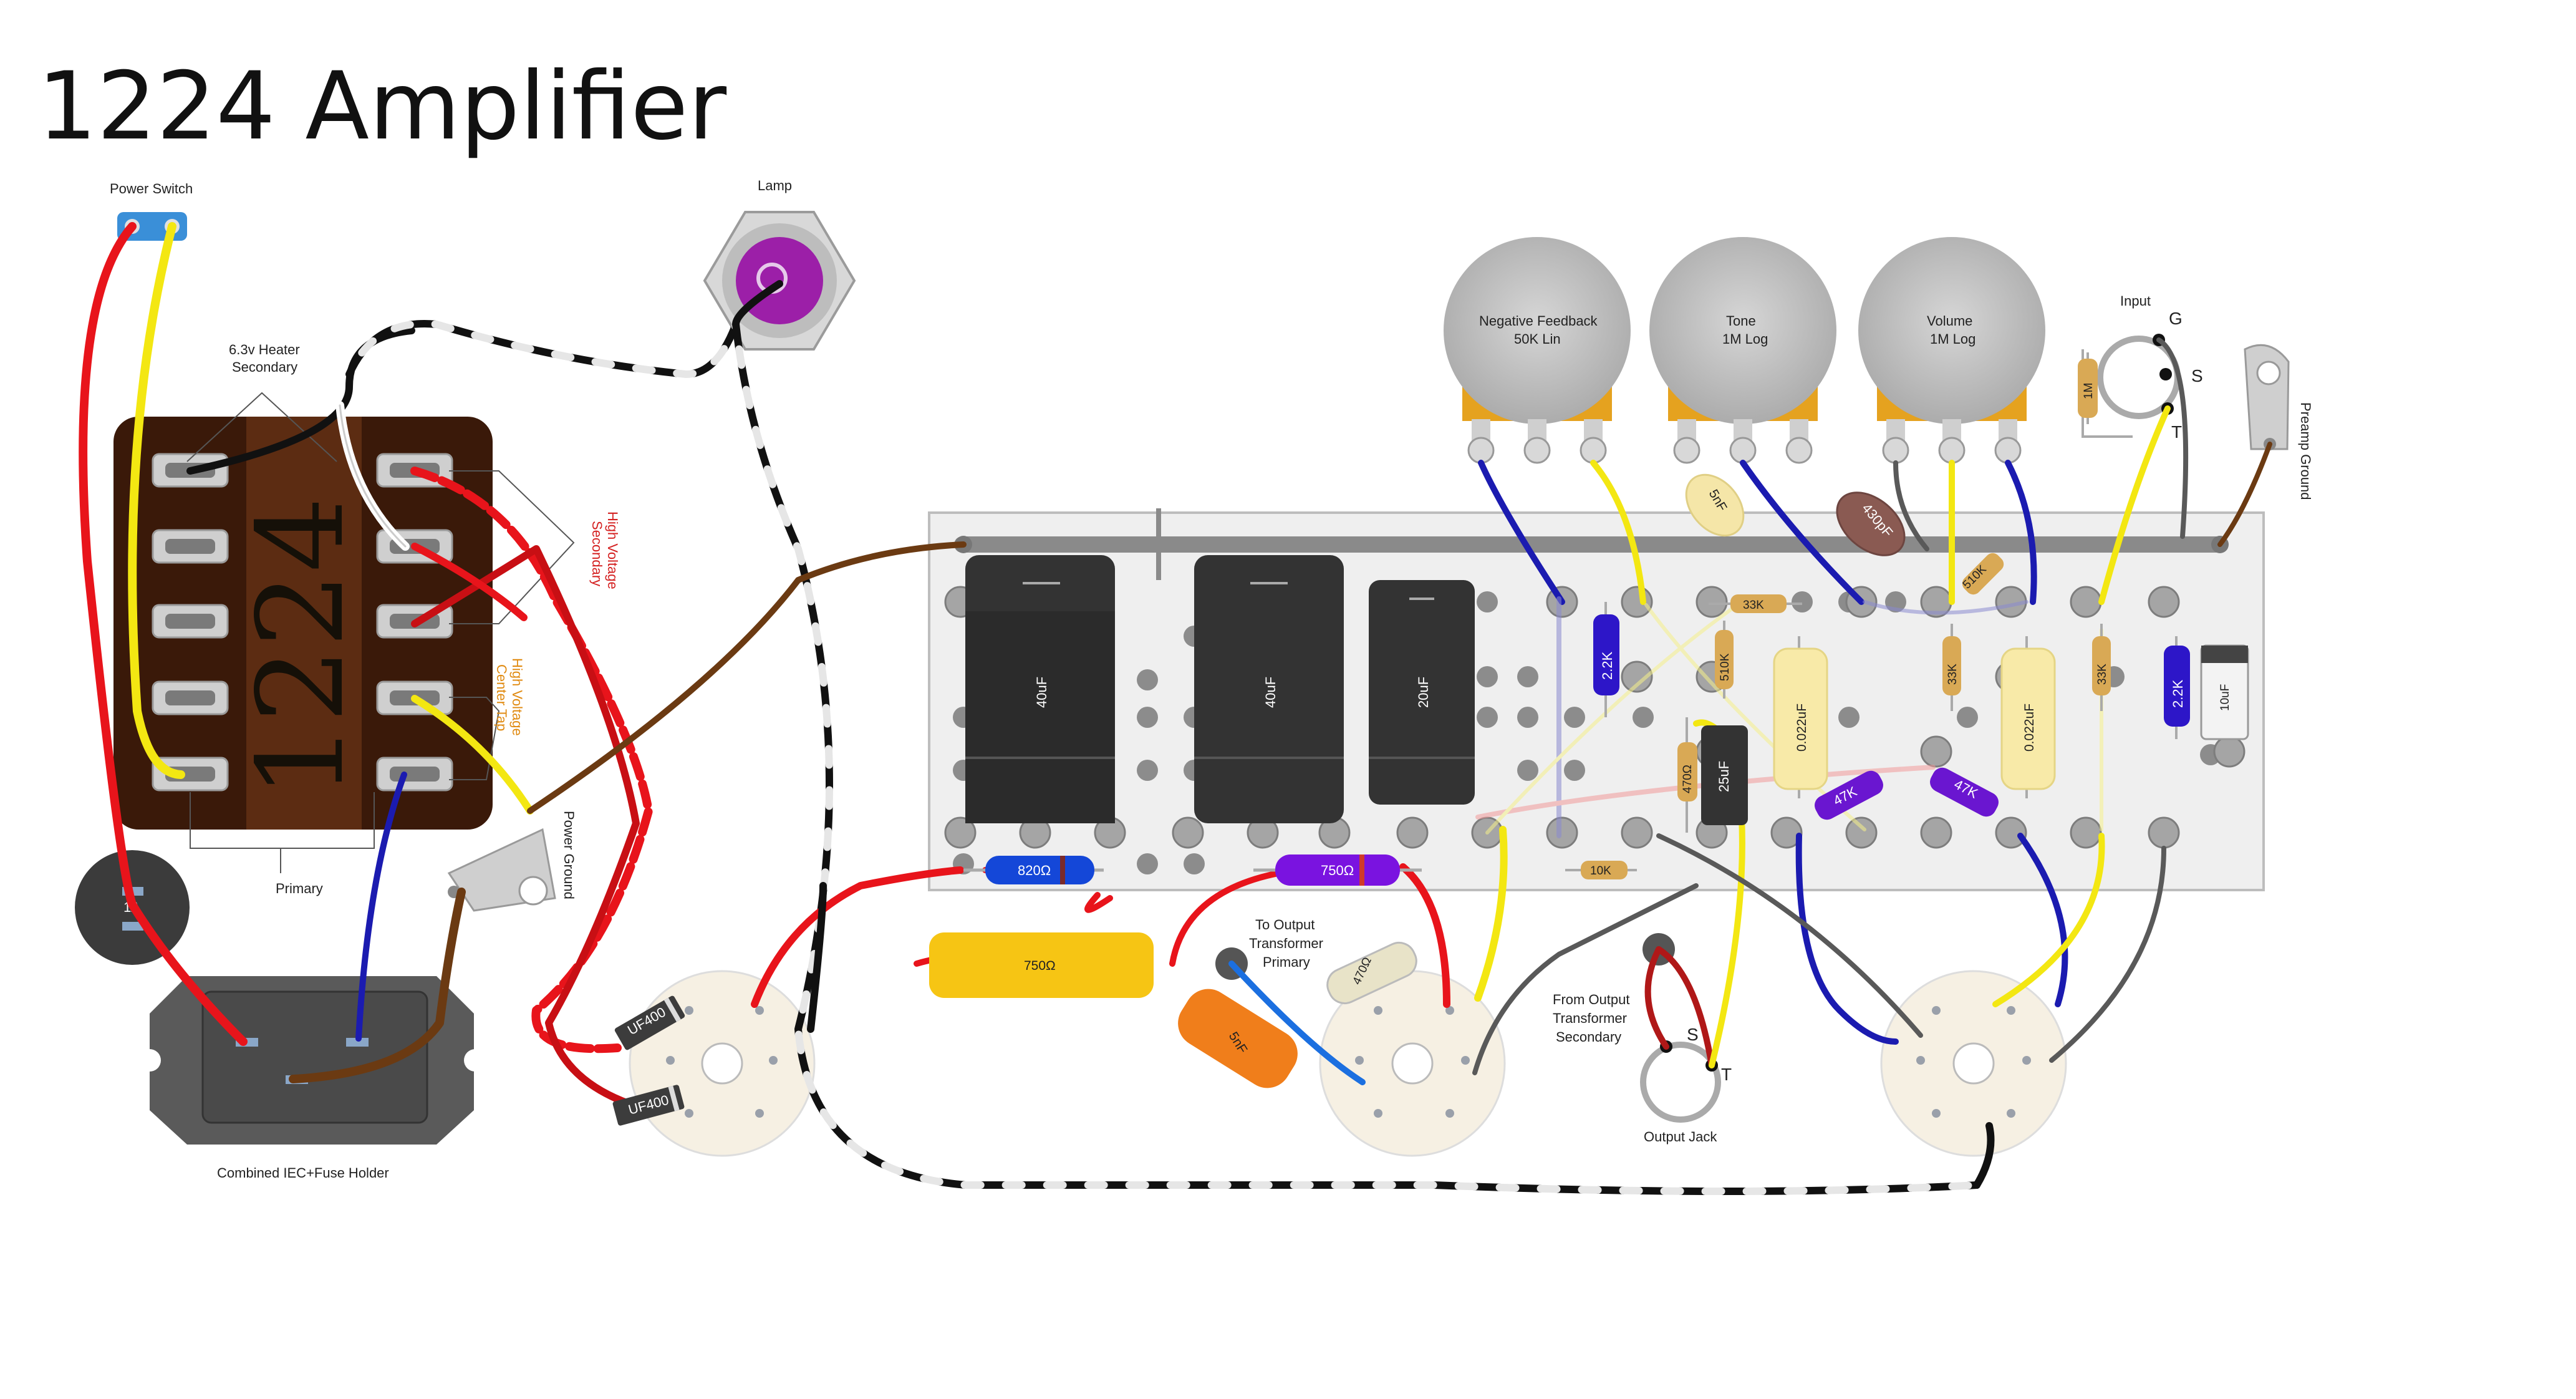 This screenshot has width=2576, height=1399. What do you see at coordinates (1588, 1037) in the screenshot?
I see `from-ot-label-3: Secondary` at bounding box center [1588, 1037].